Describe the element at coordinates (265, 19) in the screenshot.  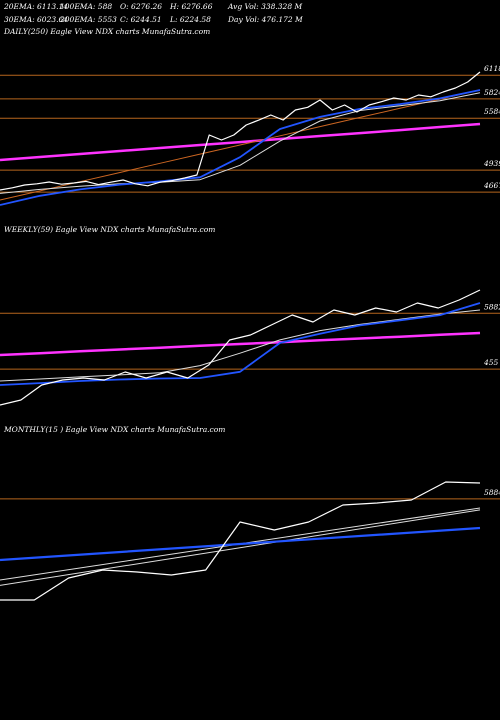
I see `header-stat: Day Vol: 476.172 M` at that location.